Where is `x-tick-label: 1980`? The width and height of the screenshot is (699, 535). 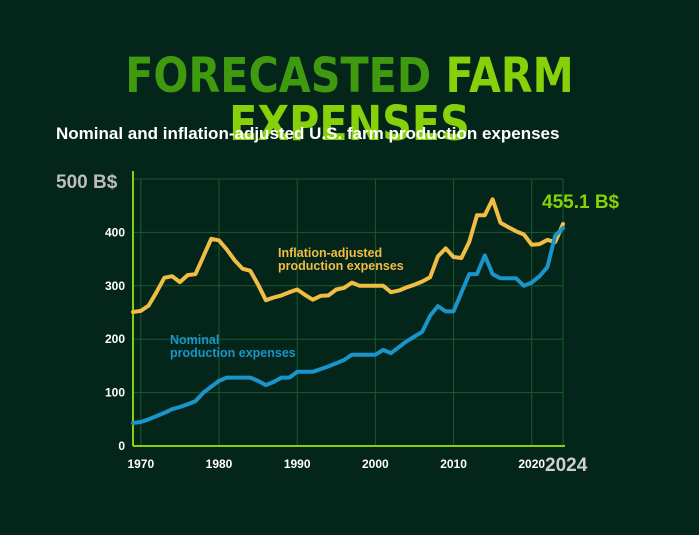
x-tick-label: 1980 is located at coordinates (219, 464).